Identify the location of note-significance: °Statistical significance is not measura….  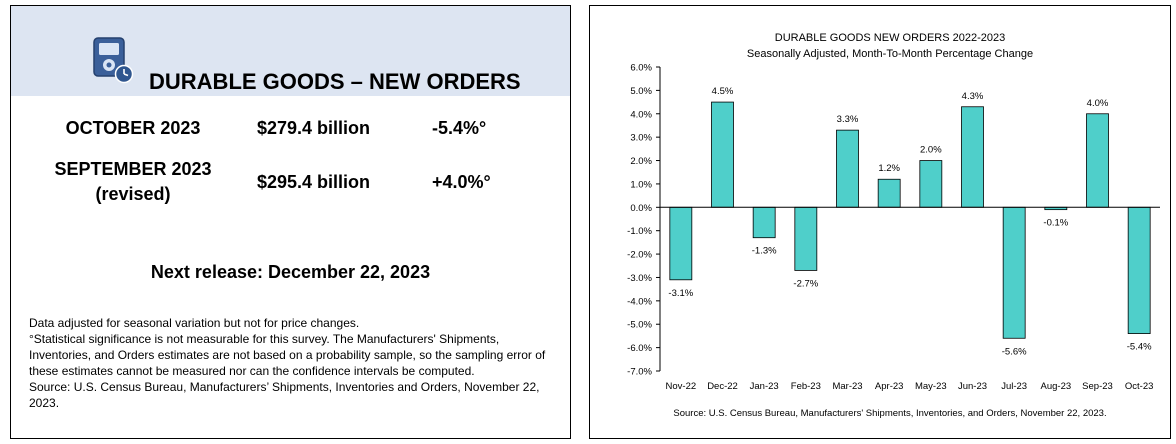
(287, 355).